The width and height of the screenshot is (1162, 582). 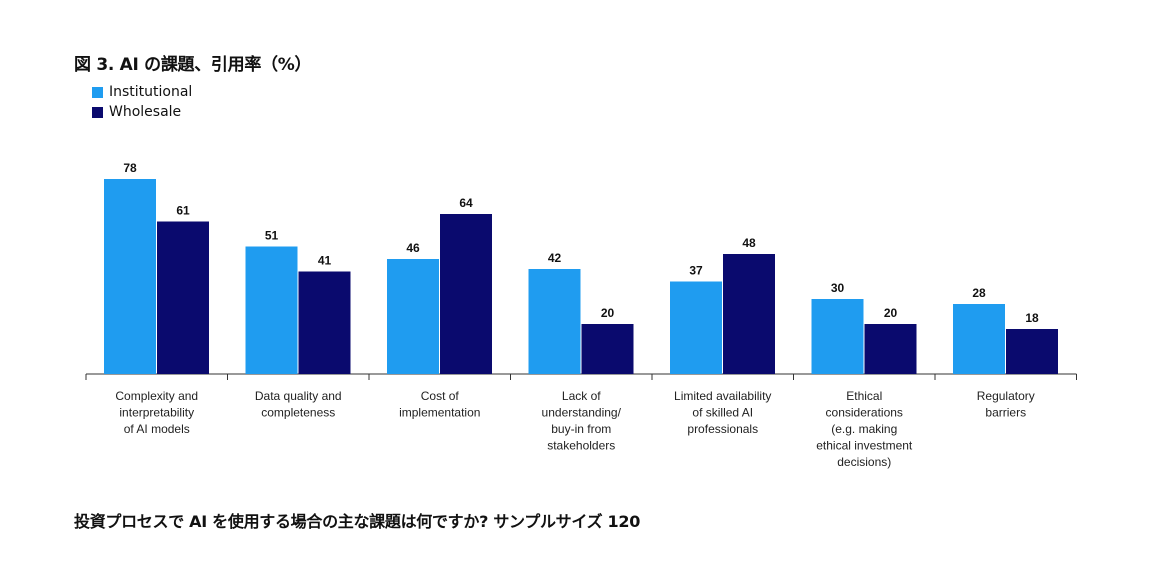 What do you see at coordinates (582, 413) in the screenshot?
I see `category-label-3: understanding/` at bounding box center [582, 413].